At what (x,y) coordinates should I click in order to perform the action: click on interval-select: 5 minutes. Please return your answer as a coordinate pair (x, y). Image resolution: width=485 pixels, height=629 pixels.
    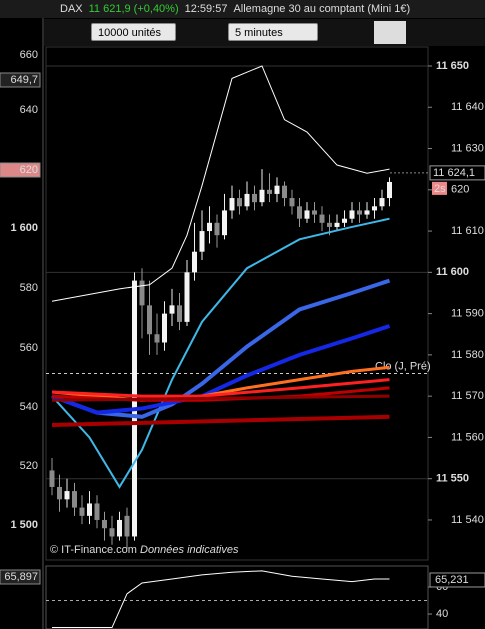
    Looking at the image, I should click on (273, 32).